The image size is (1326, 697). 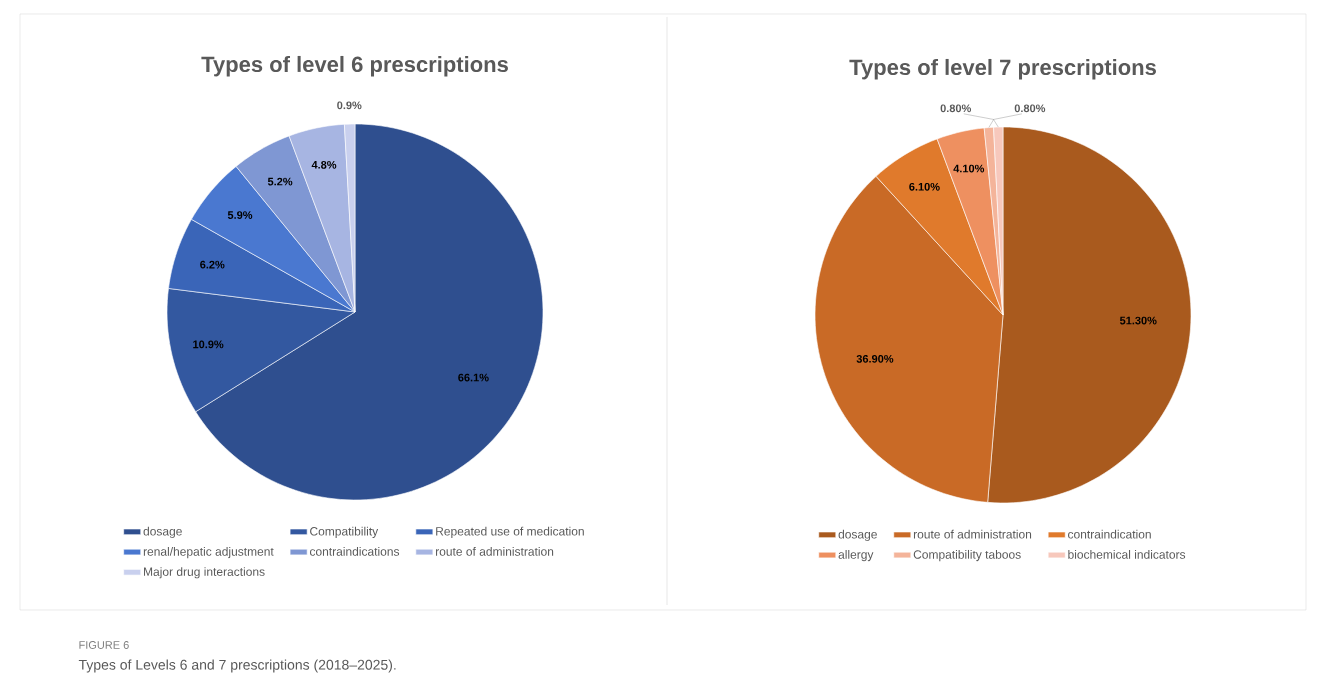 I want to click on data-label: 6.10%, so click(x=924, y=186).